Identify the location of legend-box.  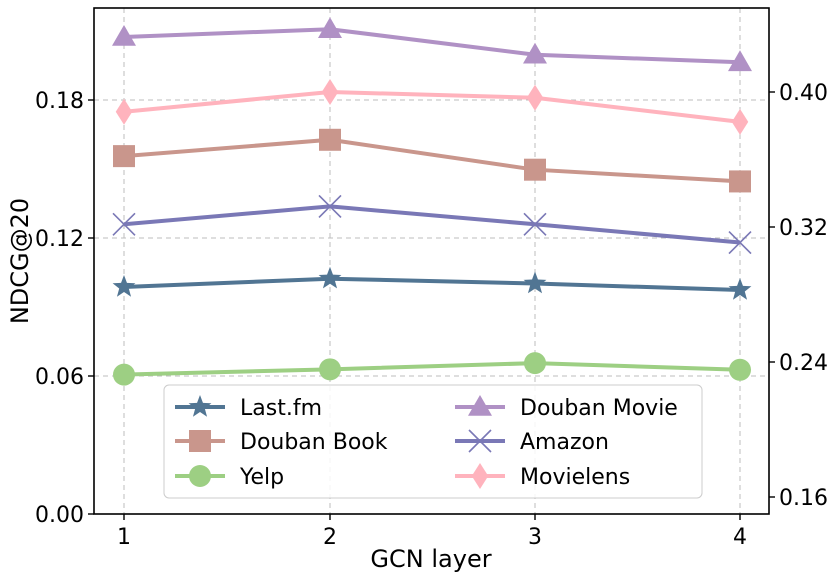
(433, 441).